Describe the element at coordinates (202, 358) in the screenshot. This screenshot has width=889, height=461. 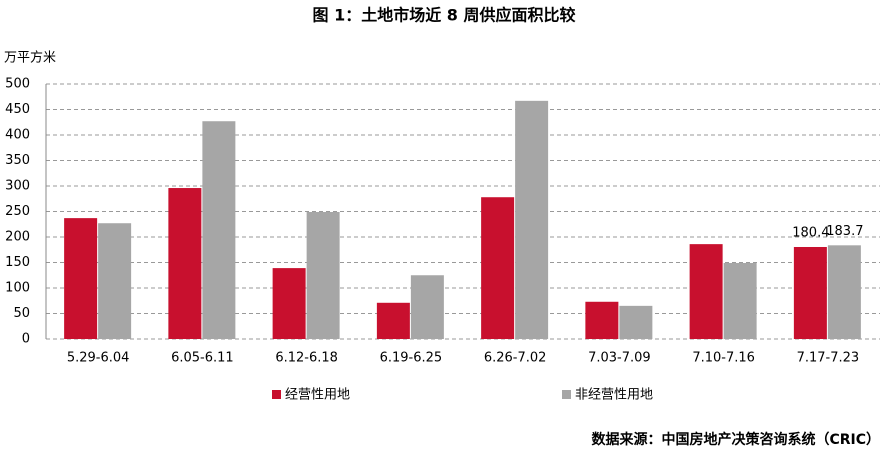
I see `x-tick-label: 6.05-6.11` at that location.